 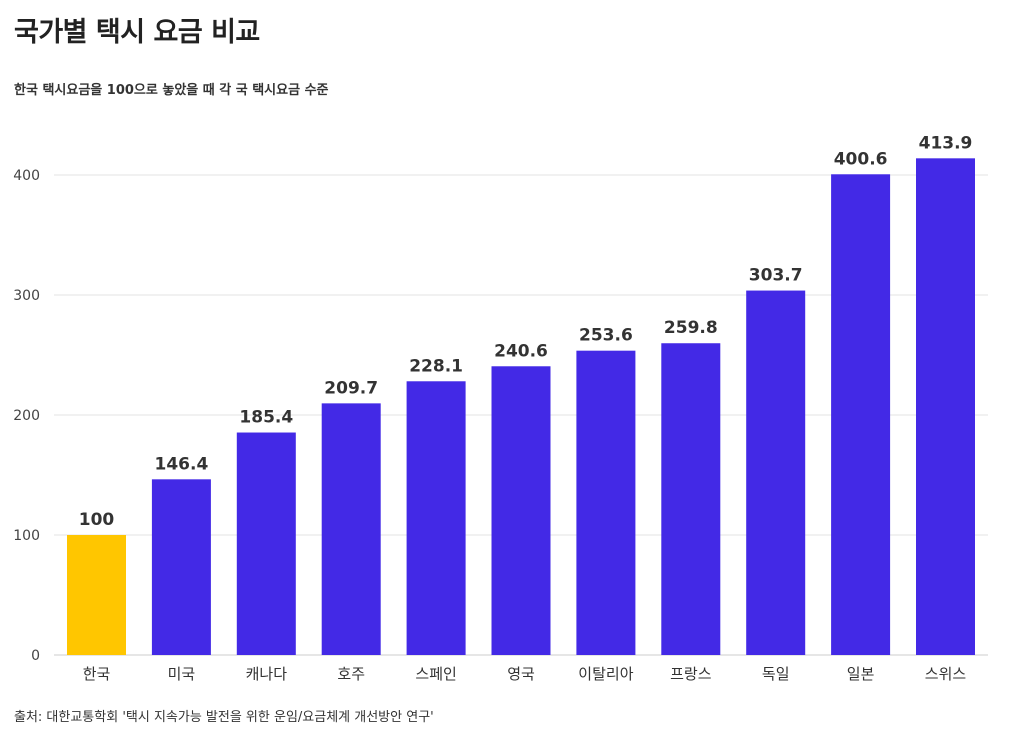 I want to click on x-tick-label: 영국, so click(x=521, y=674).